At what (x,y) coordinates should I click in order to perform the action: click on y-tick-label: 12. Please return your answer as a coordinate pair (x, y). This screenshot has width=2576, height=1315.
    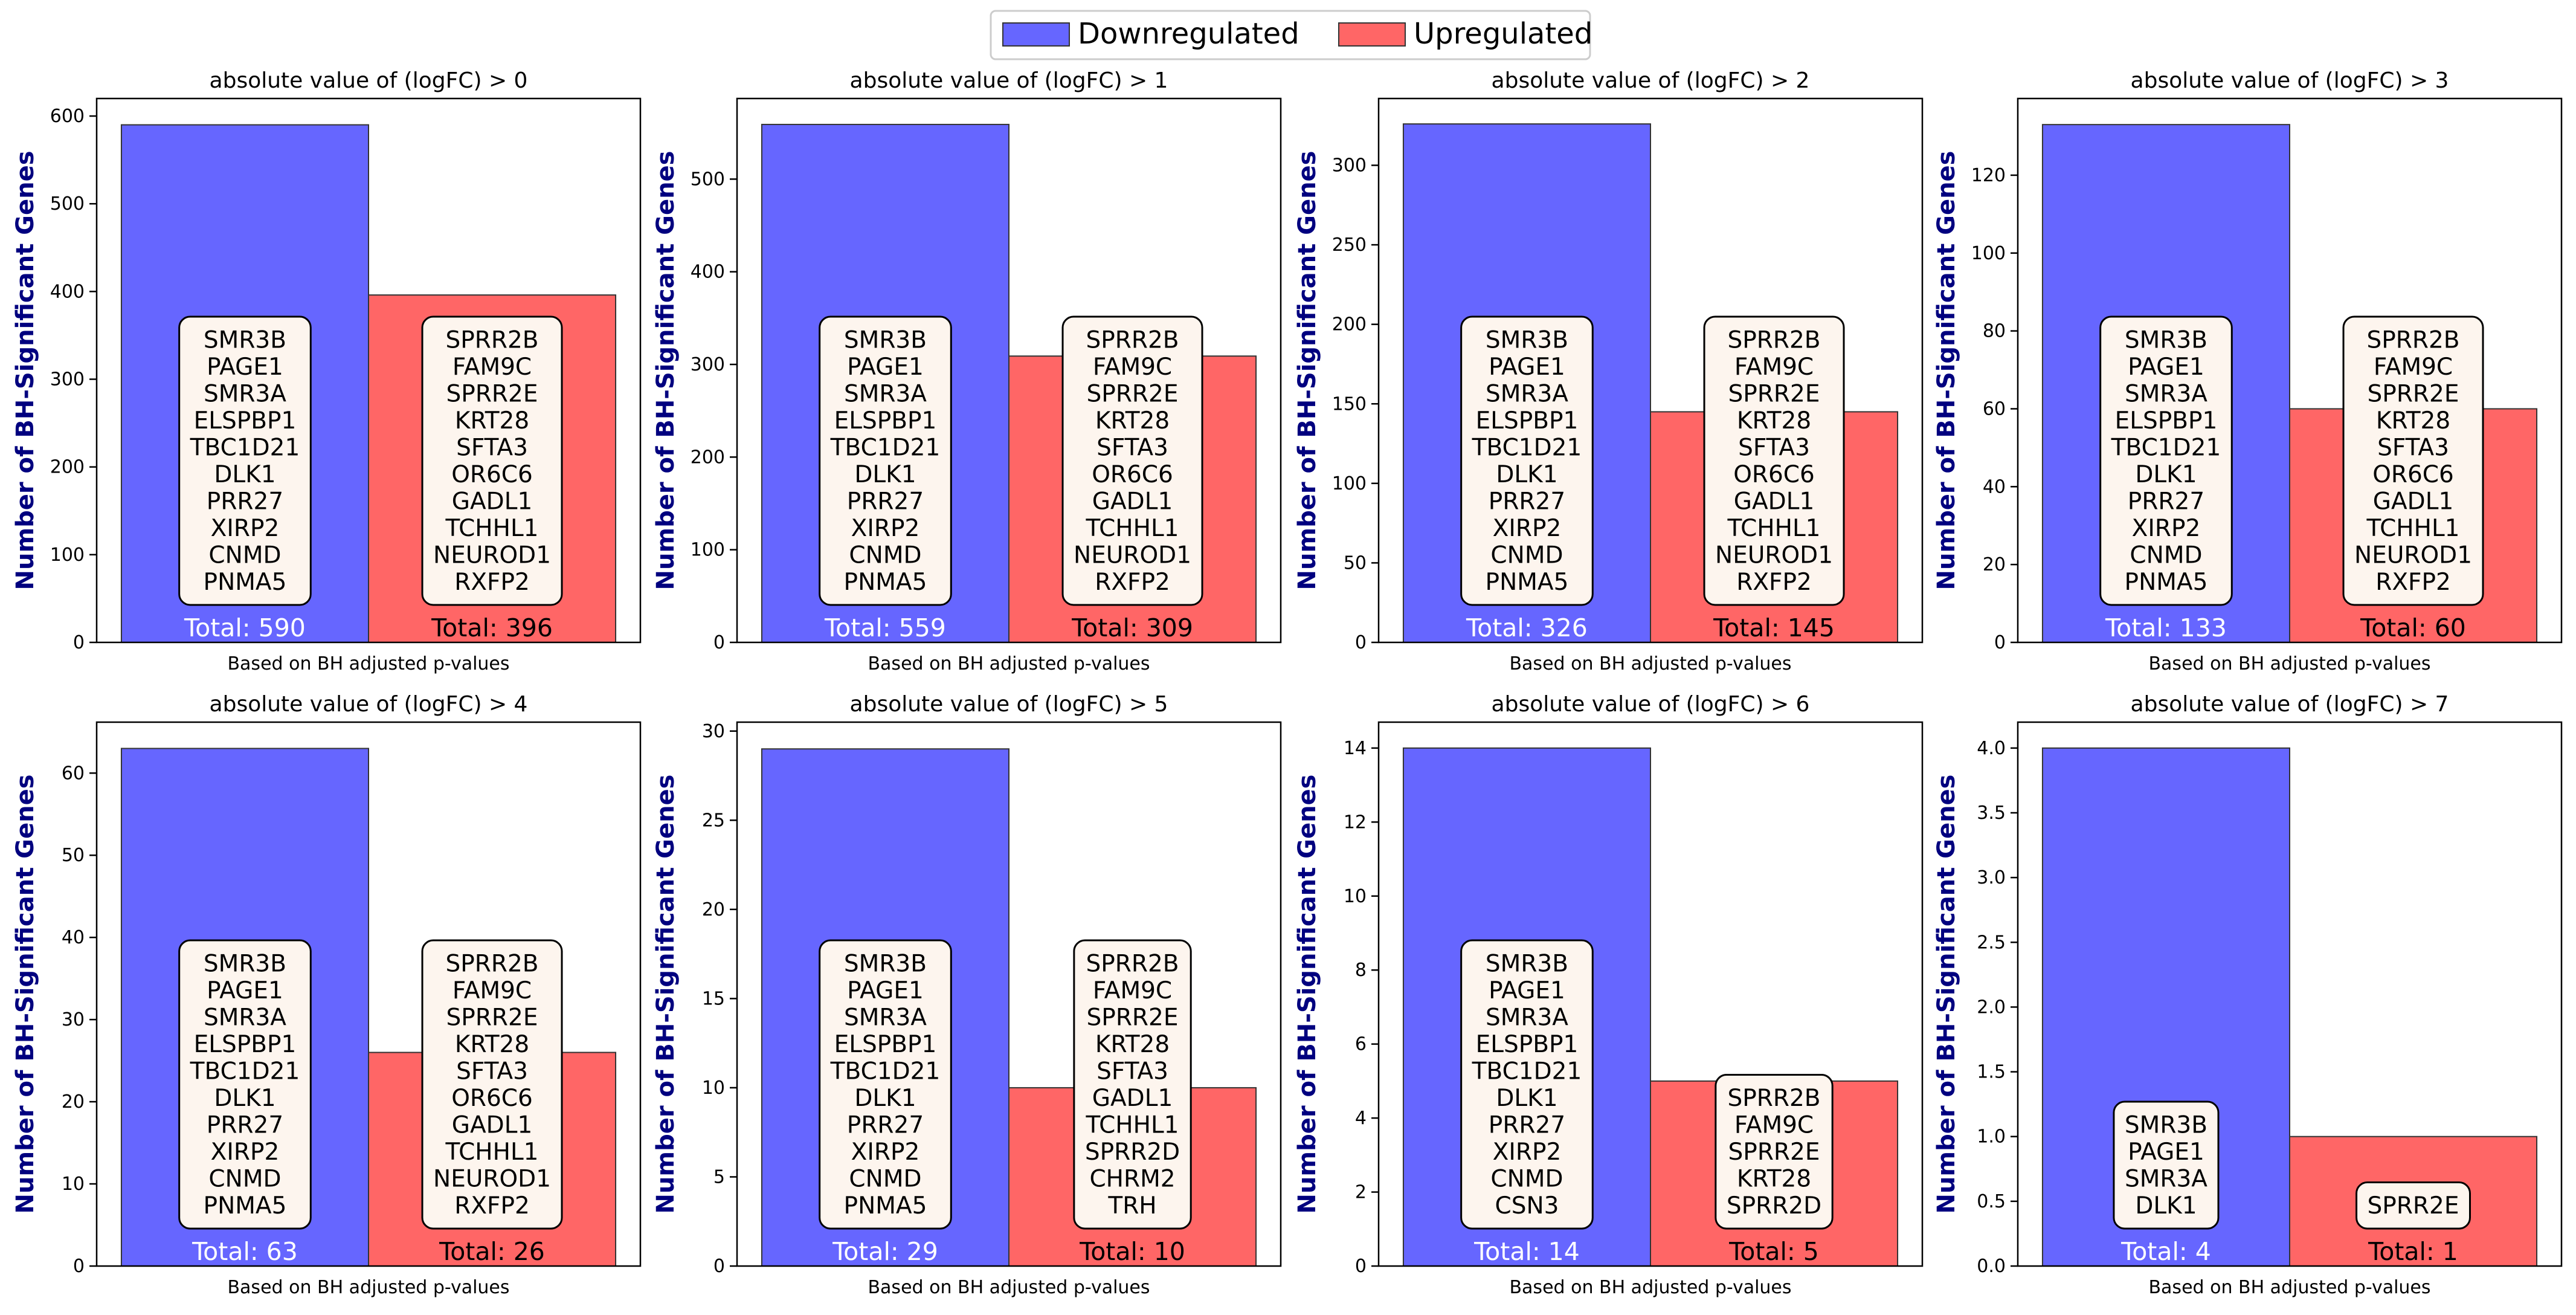
    Looking at the image, I should click on (1355, 822).